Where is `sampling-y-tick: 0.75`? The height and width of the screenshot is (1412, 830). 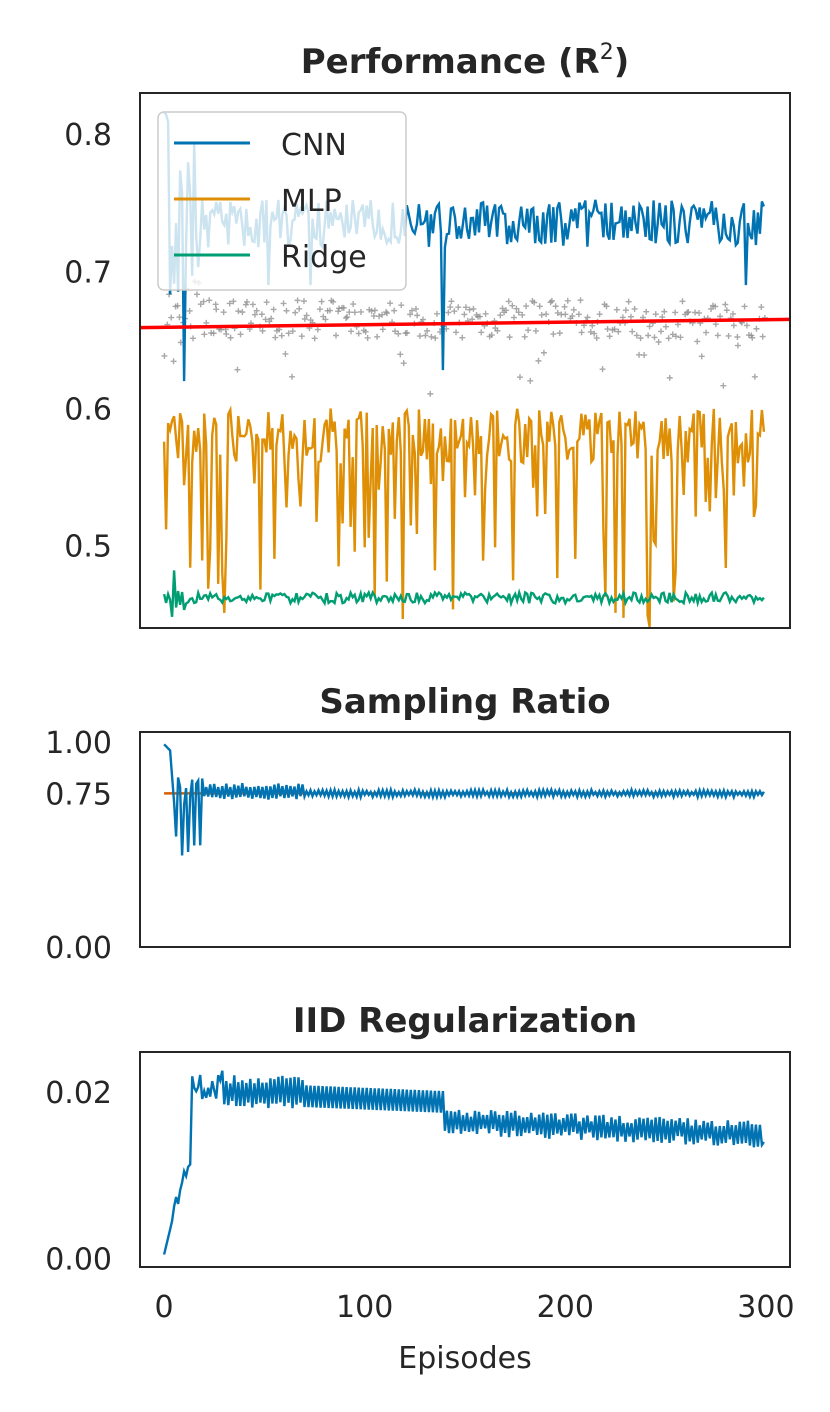
sampling-y-tick: 0.75 is located at coordinates (78, 794).